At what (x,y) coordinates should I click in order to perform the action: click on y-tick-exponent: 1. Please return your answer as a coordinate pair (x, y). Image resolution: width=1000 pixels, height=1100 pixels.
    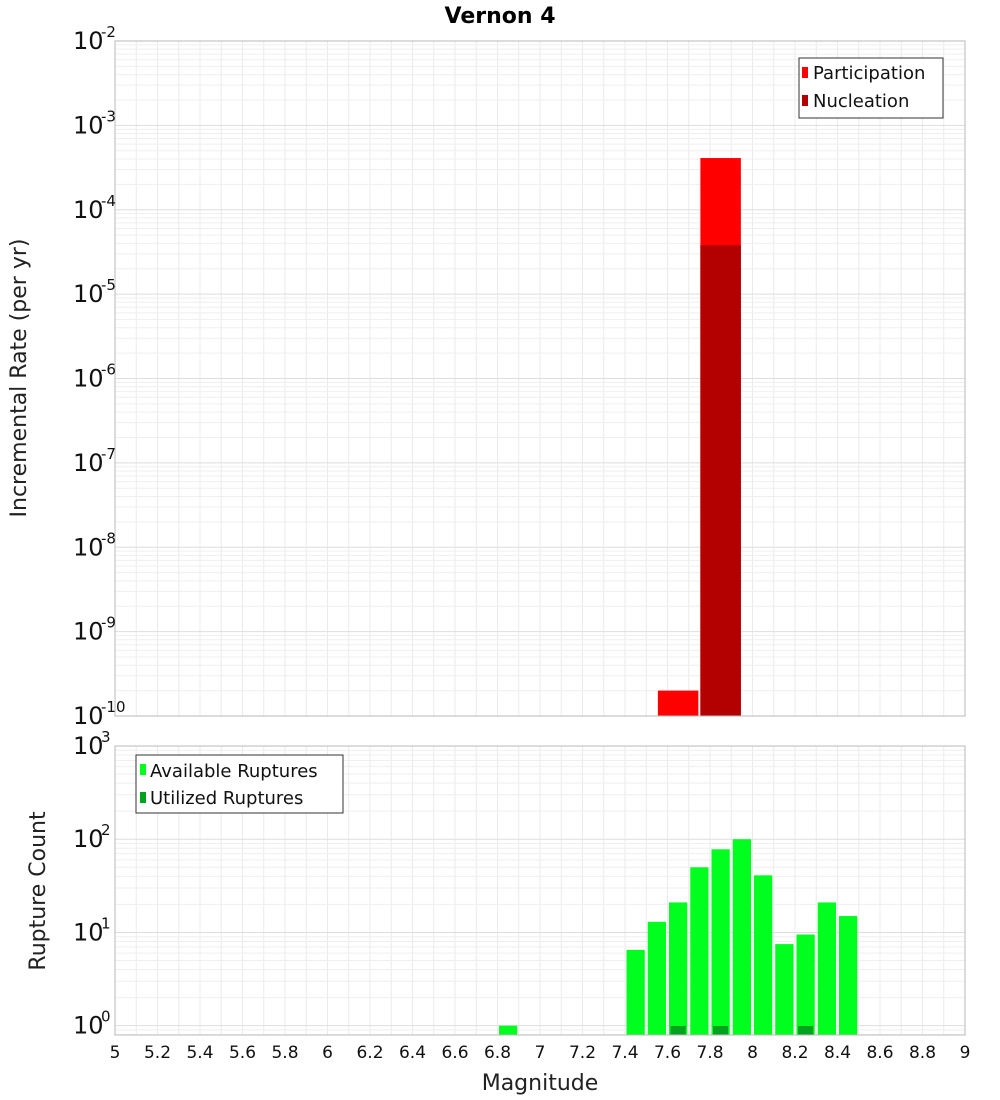
    Looking at the image, I should click on (106, 923).